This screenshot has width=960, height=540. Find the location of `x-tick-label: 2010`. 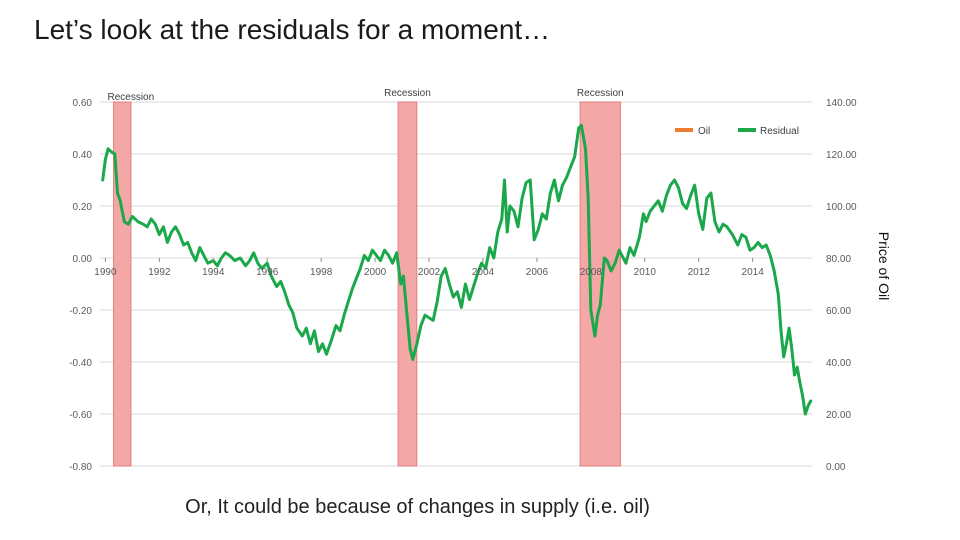

x-tick-label: 2010 is located at coordinates (645, 272).